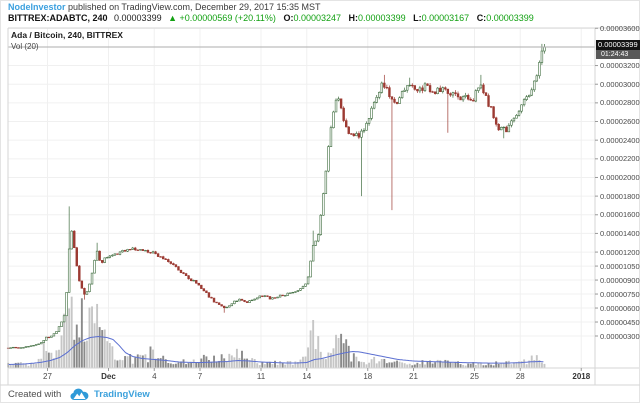 Image resolution: width=640 pixels, height=403 pixels. Describe the element at coordinates (382, 18) in the screenshot. I see `high-value: 0.00003399` at that location.